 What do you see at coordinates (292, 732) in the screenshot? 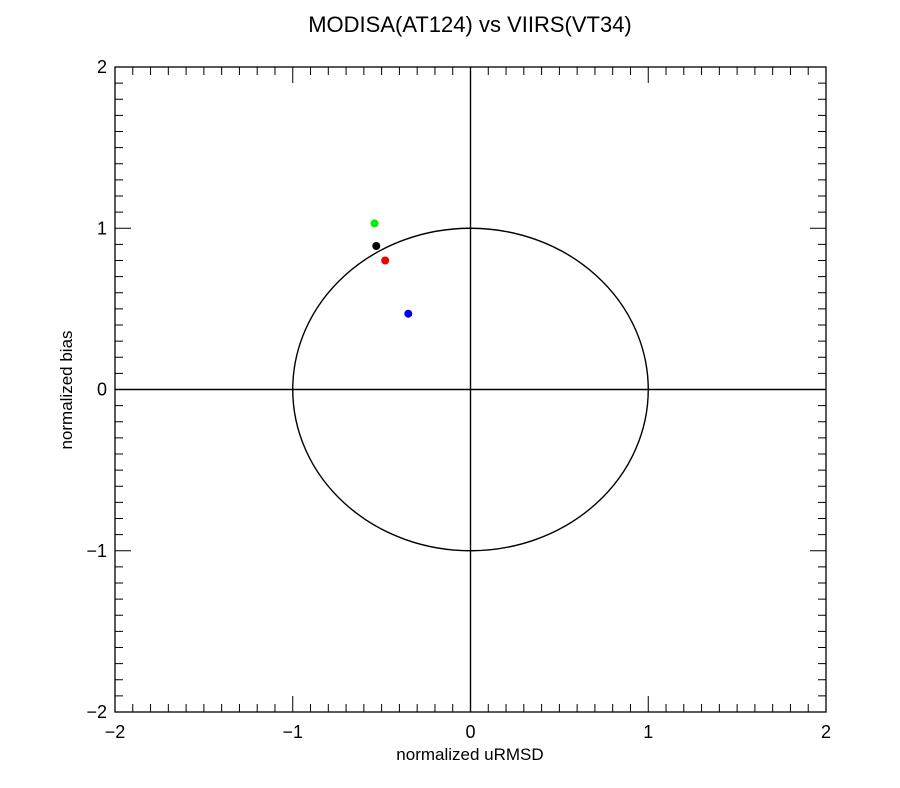
I see `x-tick-label: −1` at bounding box center [292, 732].